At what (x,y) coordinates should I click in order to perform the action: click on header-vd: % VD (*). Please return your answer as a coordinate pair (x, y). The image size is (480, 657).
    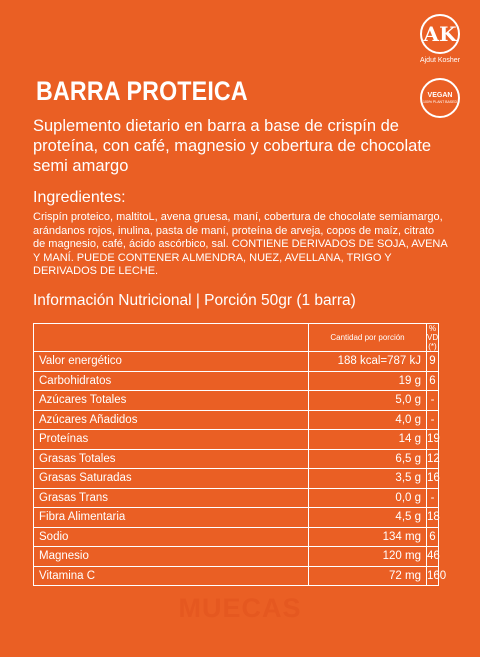
    Looking at the image, I should click on (432, 337).